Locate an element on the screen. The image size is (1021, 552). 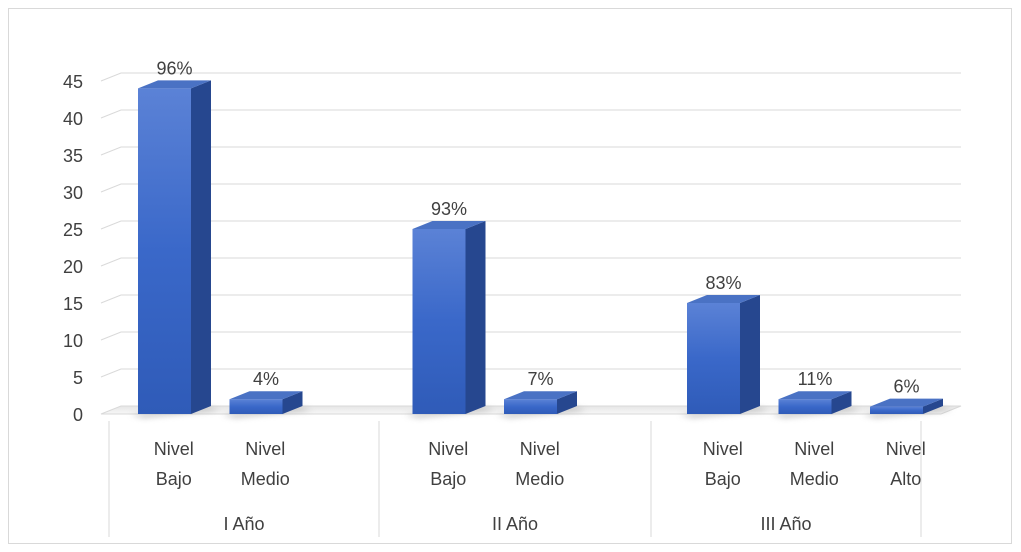
y-tick-label: 15 is located at coordinates (73, 304).